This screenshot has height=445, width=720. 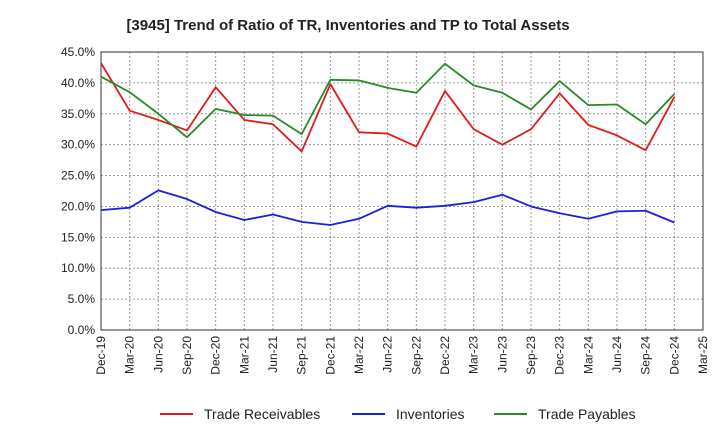 I want to click on y-tick-label: 10.0%, so click(x=78, y=268).